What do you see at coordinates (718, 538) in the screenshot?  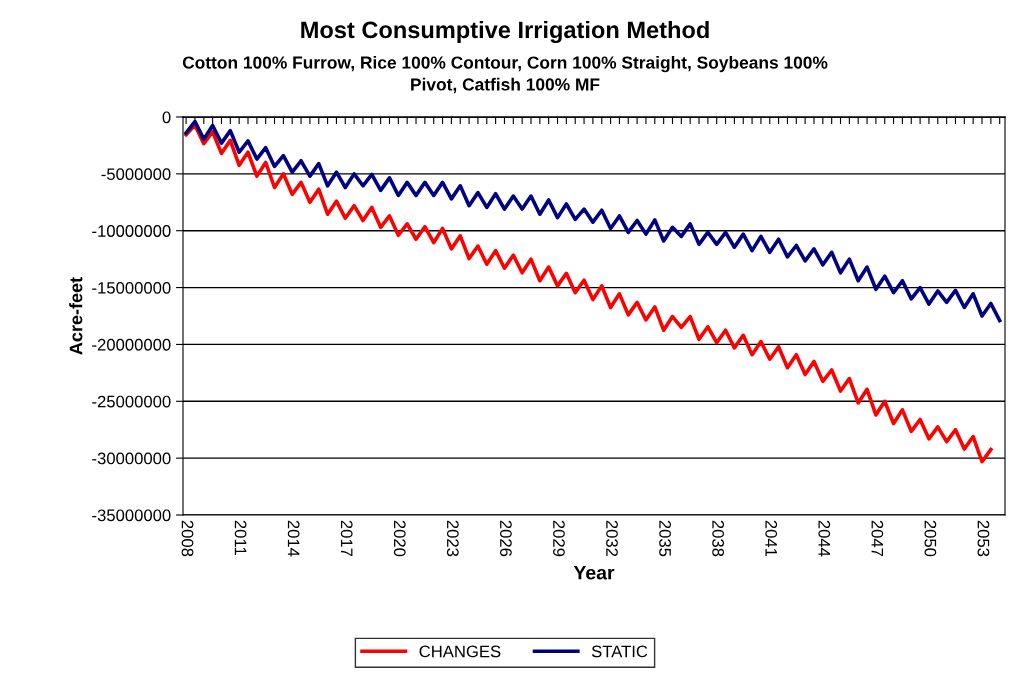 I see `x-tick-label: 2038` at bounding box center [718, 538].